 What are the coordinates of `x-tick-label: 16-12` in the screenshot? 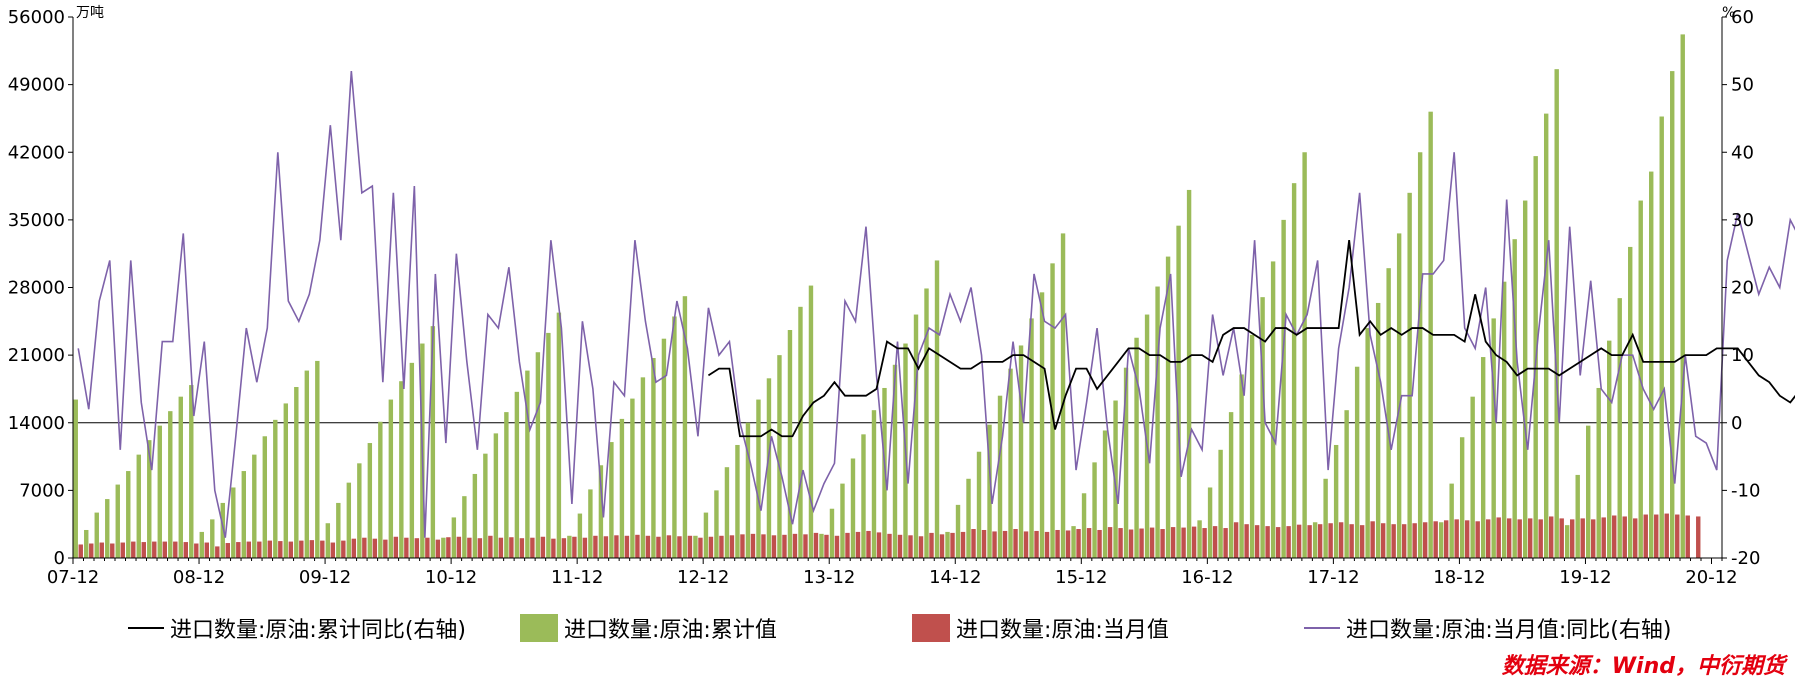 It's located at (1207, 577).